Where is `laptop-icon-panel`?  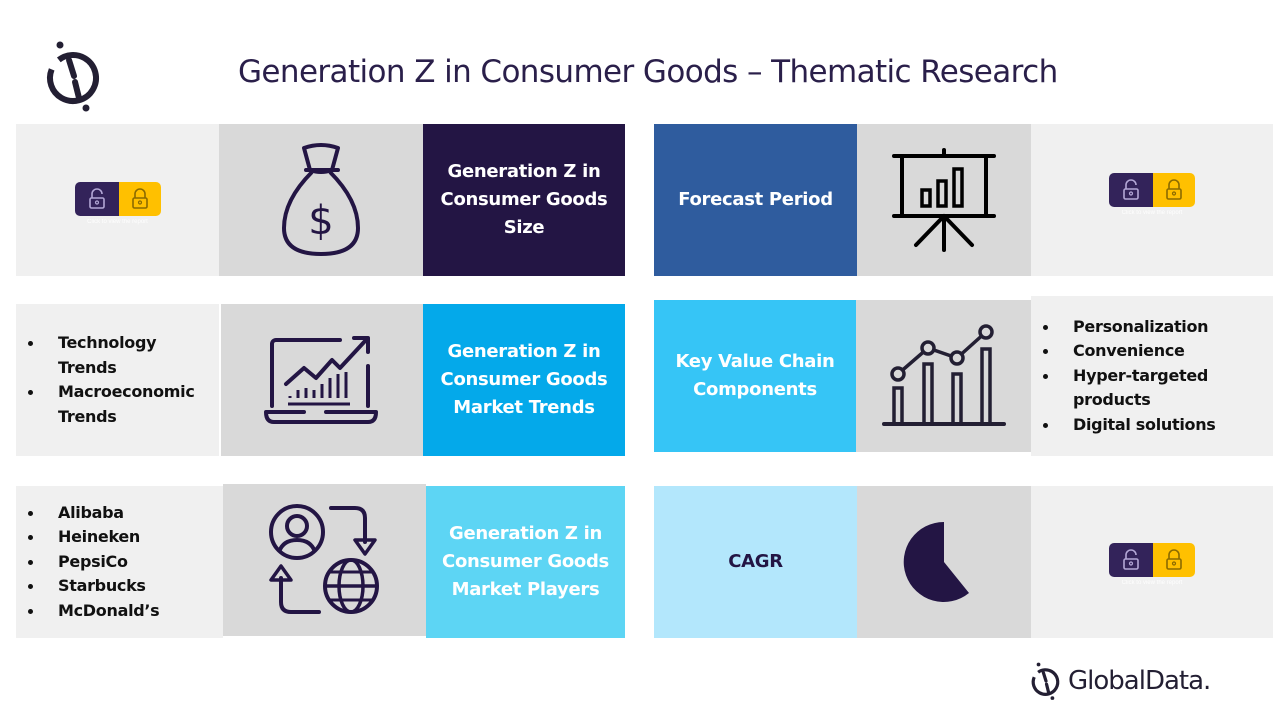 laptop-icon-panel is located at coordinates (322, 380).